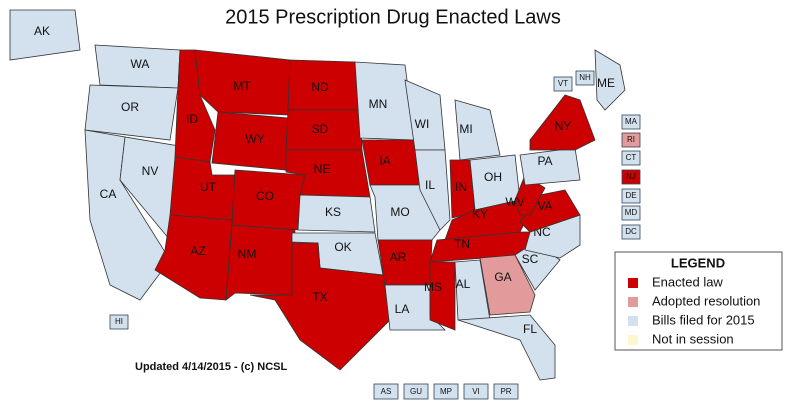  What do you see at coordinates (320, 87) in the screenshot?
I see `state-label: ND` at bounding box center [320, 87].